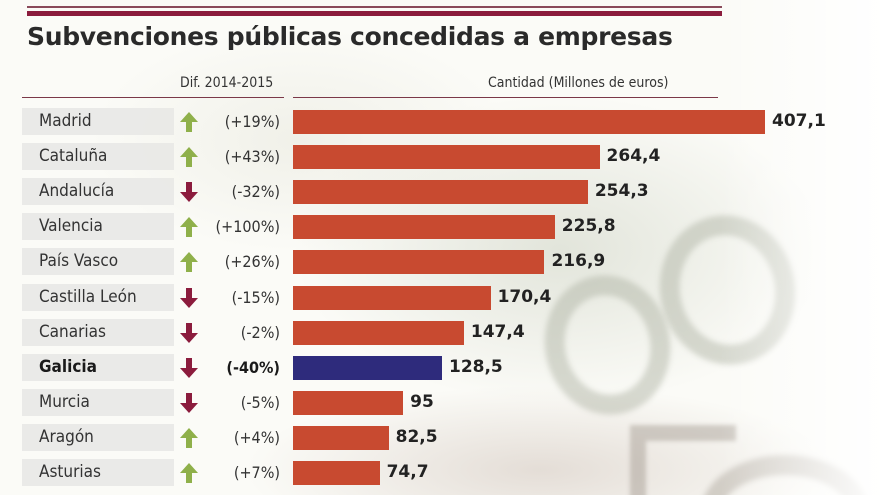  I want to click on chart-row: Aragón (+4%) 82,5, so click(440, 441).